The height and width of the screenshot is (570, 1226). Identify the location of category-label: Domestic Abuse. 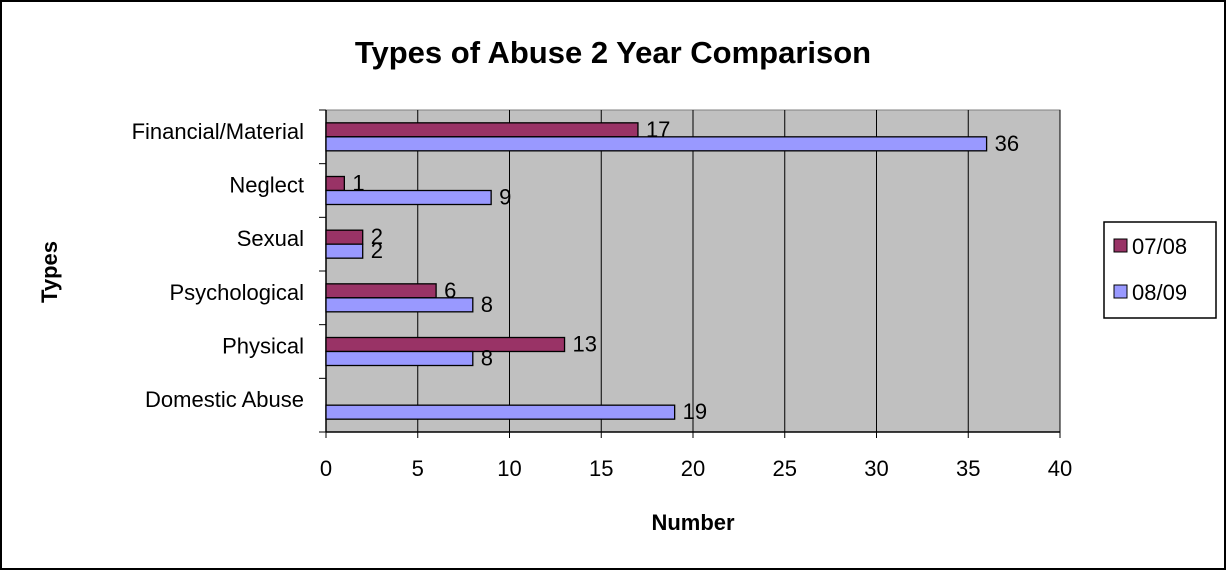
(224, 399).